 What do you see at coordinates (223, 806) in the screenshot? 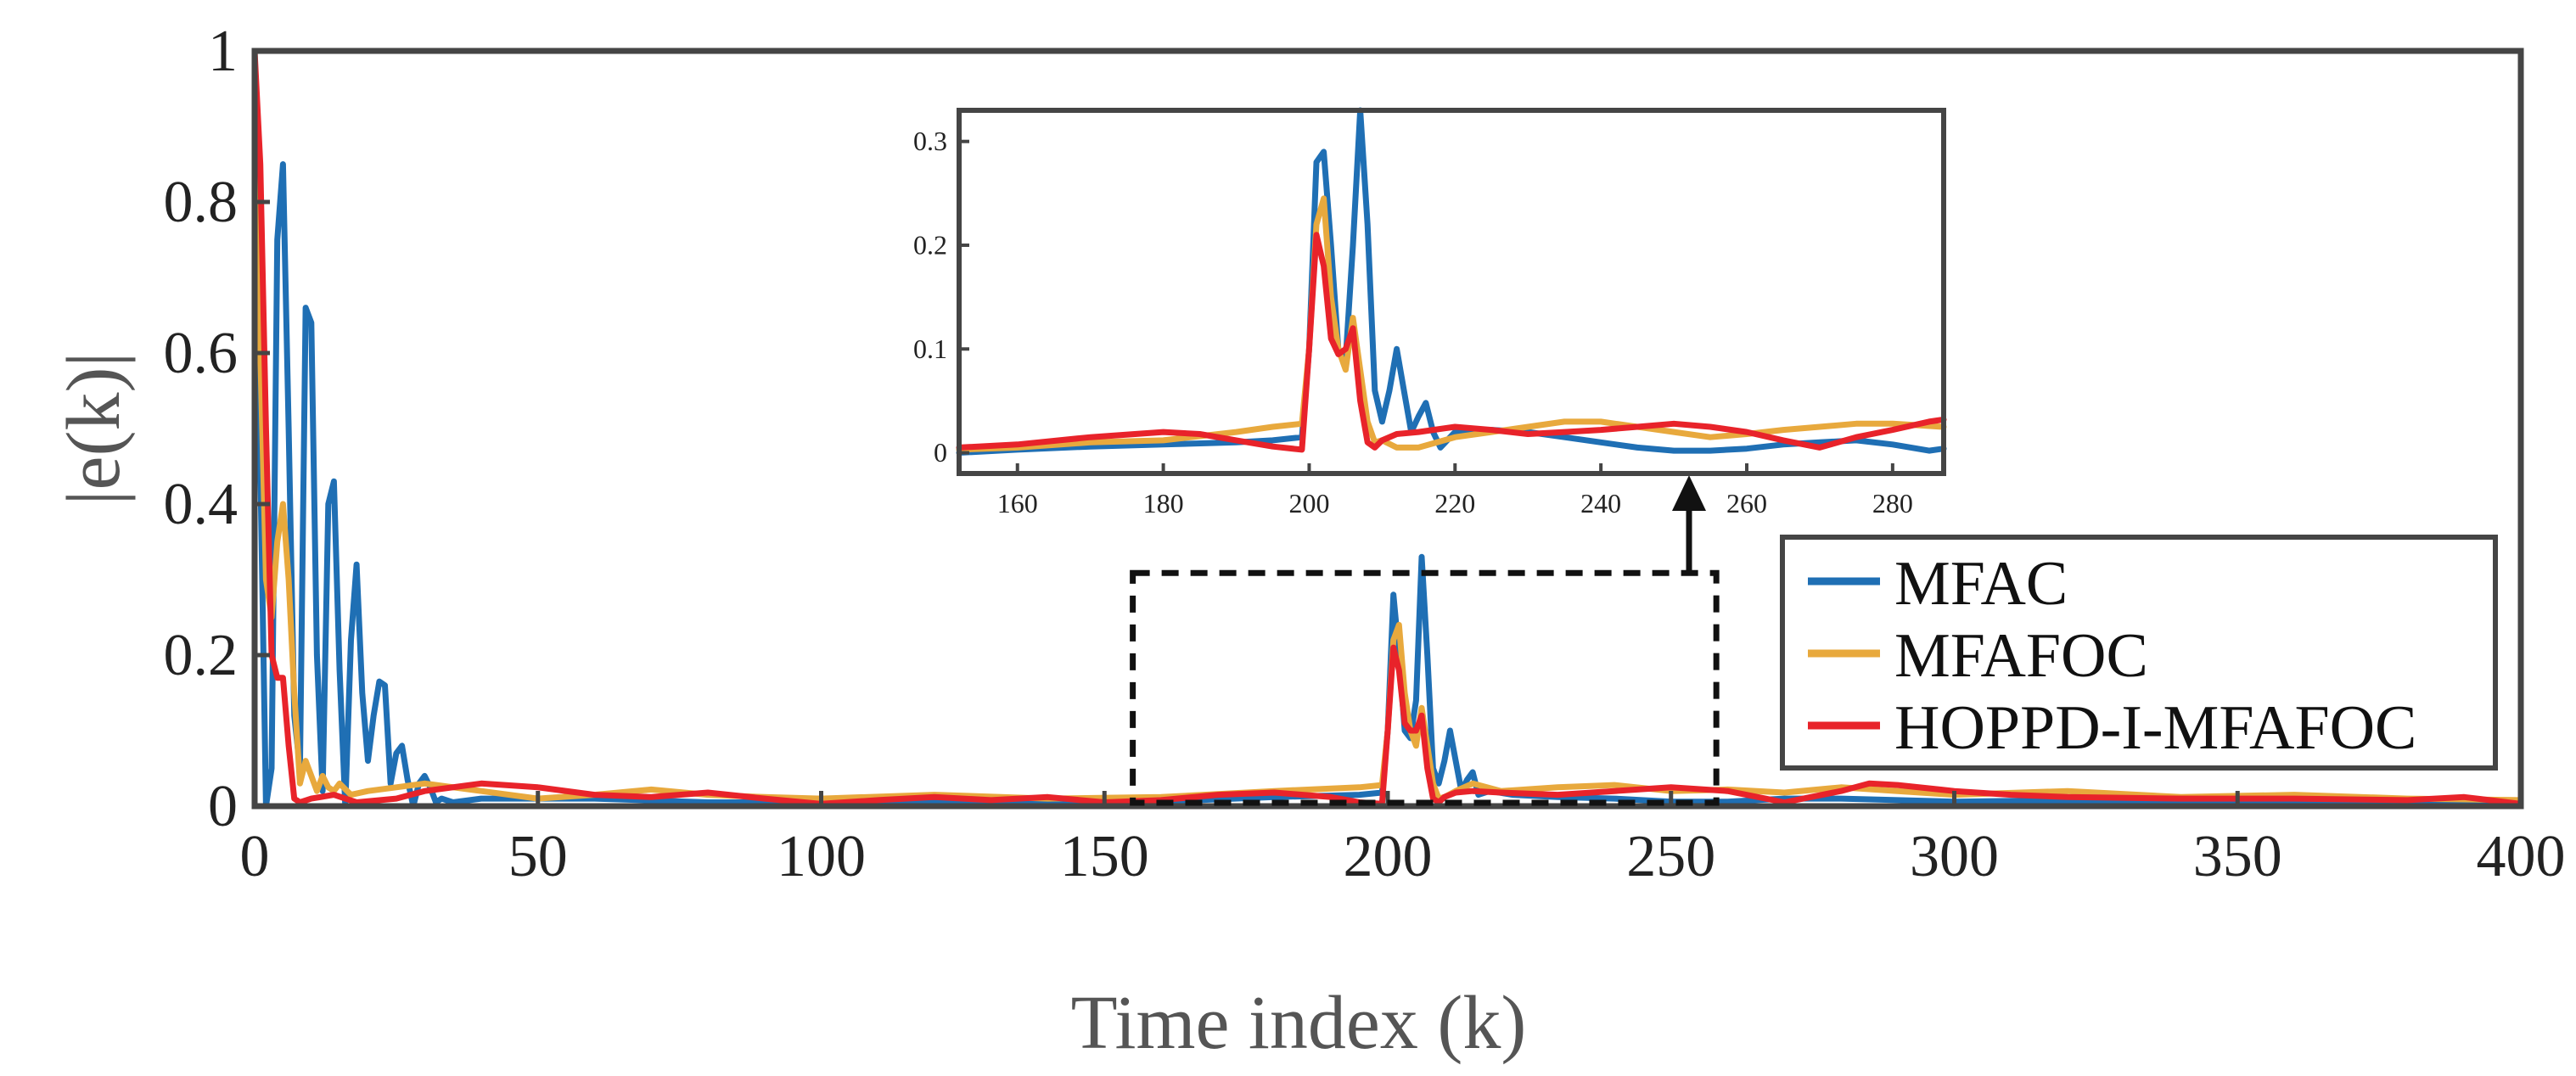
I see `main-y-tick-label: 0` at bounding box center [223, 806].